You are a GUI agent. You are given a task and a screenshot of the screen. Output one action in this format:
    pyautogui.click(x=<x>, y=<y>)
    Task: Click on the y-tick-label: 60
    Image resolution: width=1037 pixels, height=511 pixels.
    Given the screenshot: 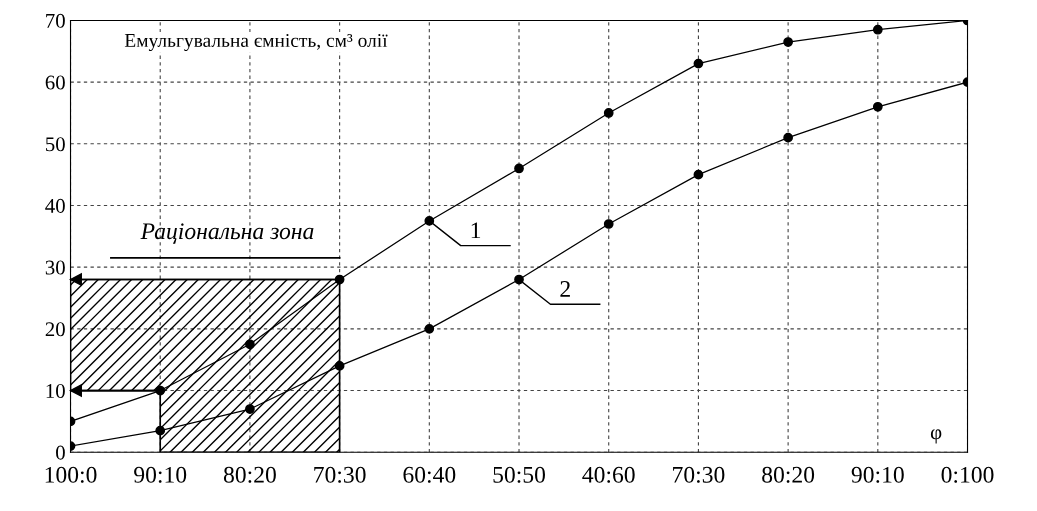 What is the action you would take?
    pyautogui.click(x=55, y=82)
    